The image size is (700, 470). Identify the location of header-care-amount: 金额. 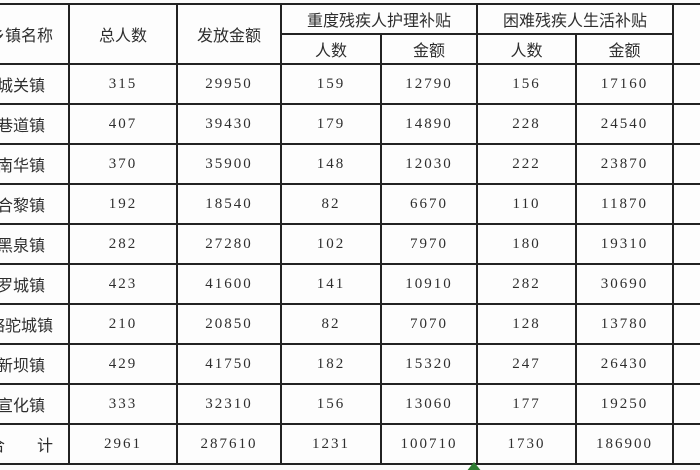
(429, 49).